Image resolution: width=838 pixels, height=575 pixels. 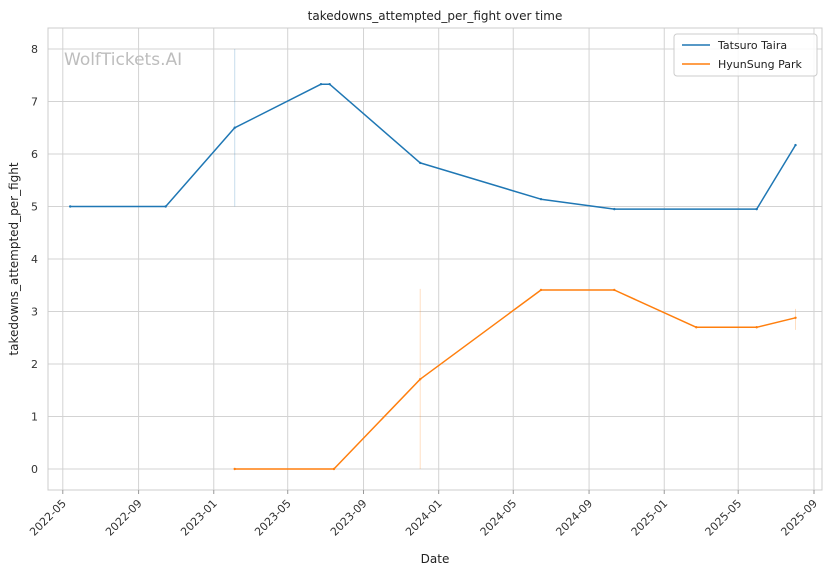 What do you see at coordinates (499, 518) in the screenshot?
I see `x-tick-label: 2024-05` at bounding box center [499, 518].